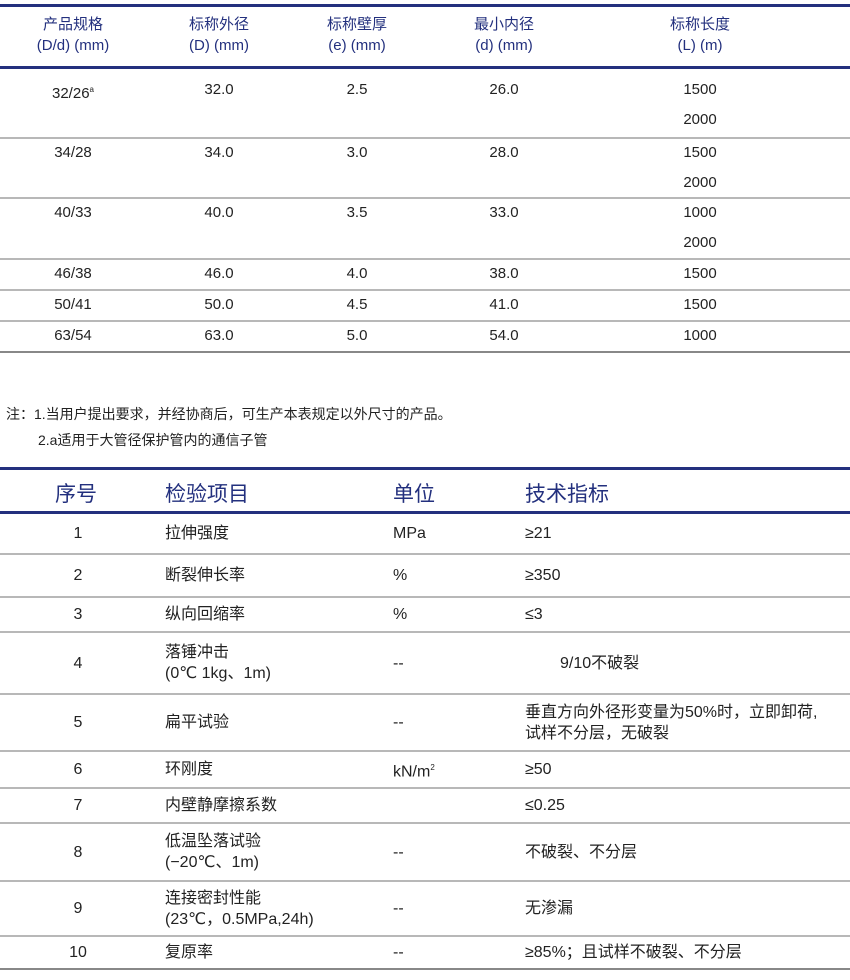  What do you see at coordinates (78, 575) in the screenshot?
I see `number-cell: 2` at bounding box center [78, 575].